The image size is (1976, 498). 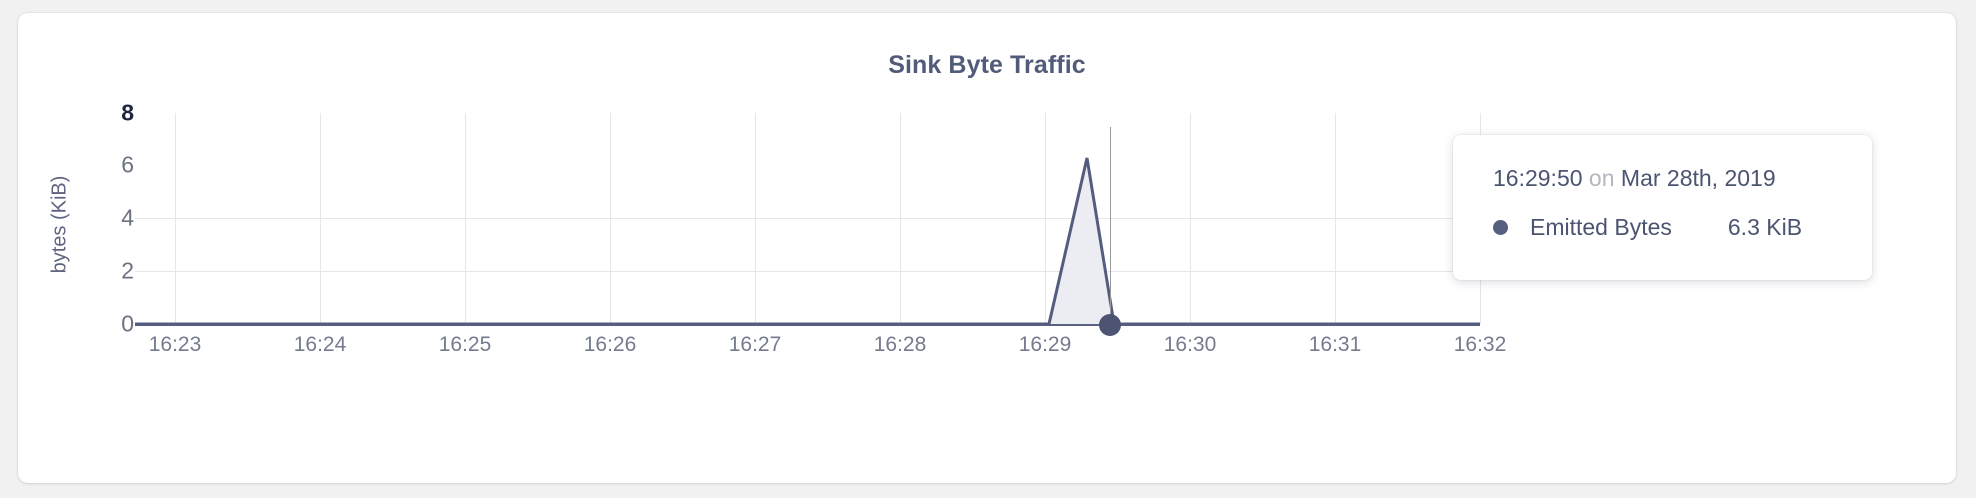 I want to click on tooltip-connector: on, so click(x=1601, y=178).